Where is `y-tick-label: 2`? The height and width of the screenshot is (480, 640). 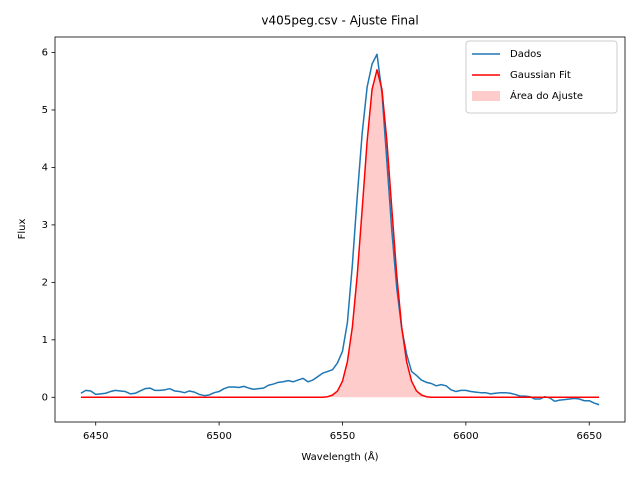
y-tick-label: 2 is located at coordinates (45, 282).